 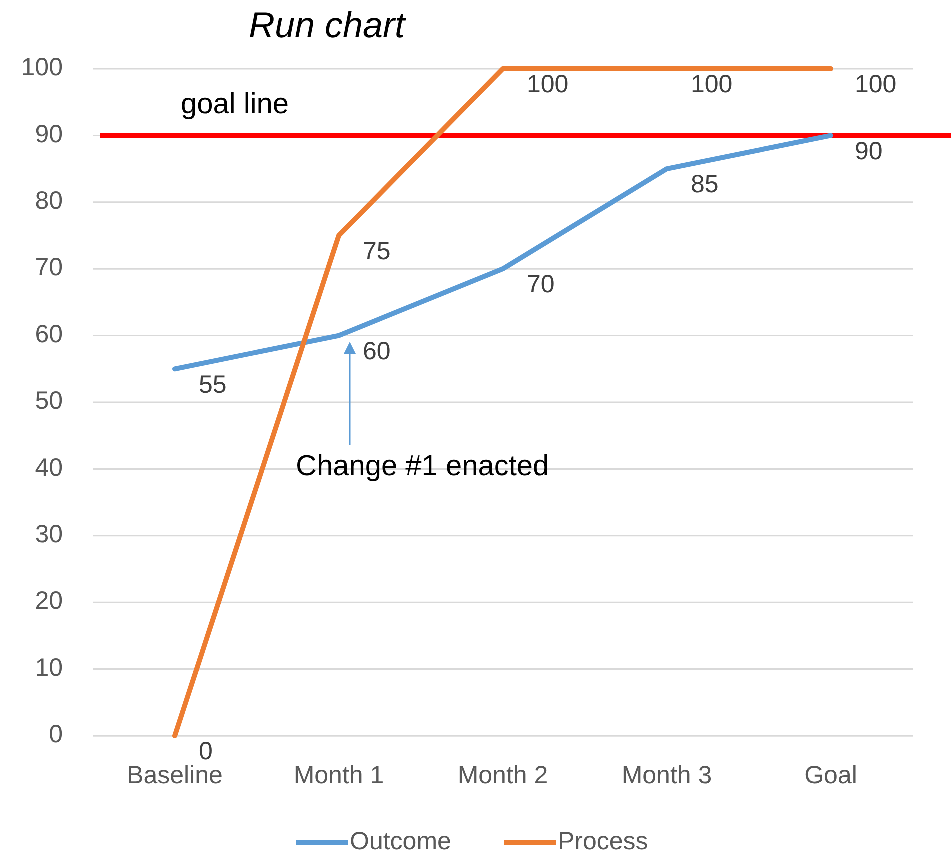 What do you see at coordinates (42, 68) in the screenshot?
I see `y-tick-label: 100` at bounding box center [42, 68].